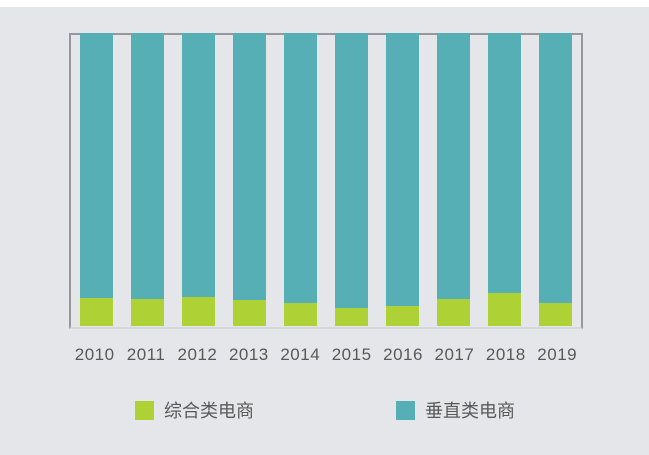 The width and height of the screenshot is (649, 455). I want to click on top-white-strip, so click(324, 3).